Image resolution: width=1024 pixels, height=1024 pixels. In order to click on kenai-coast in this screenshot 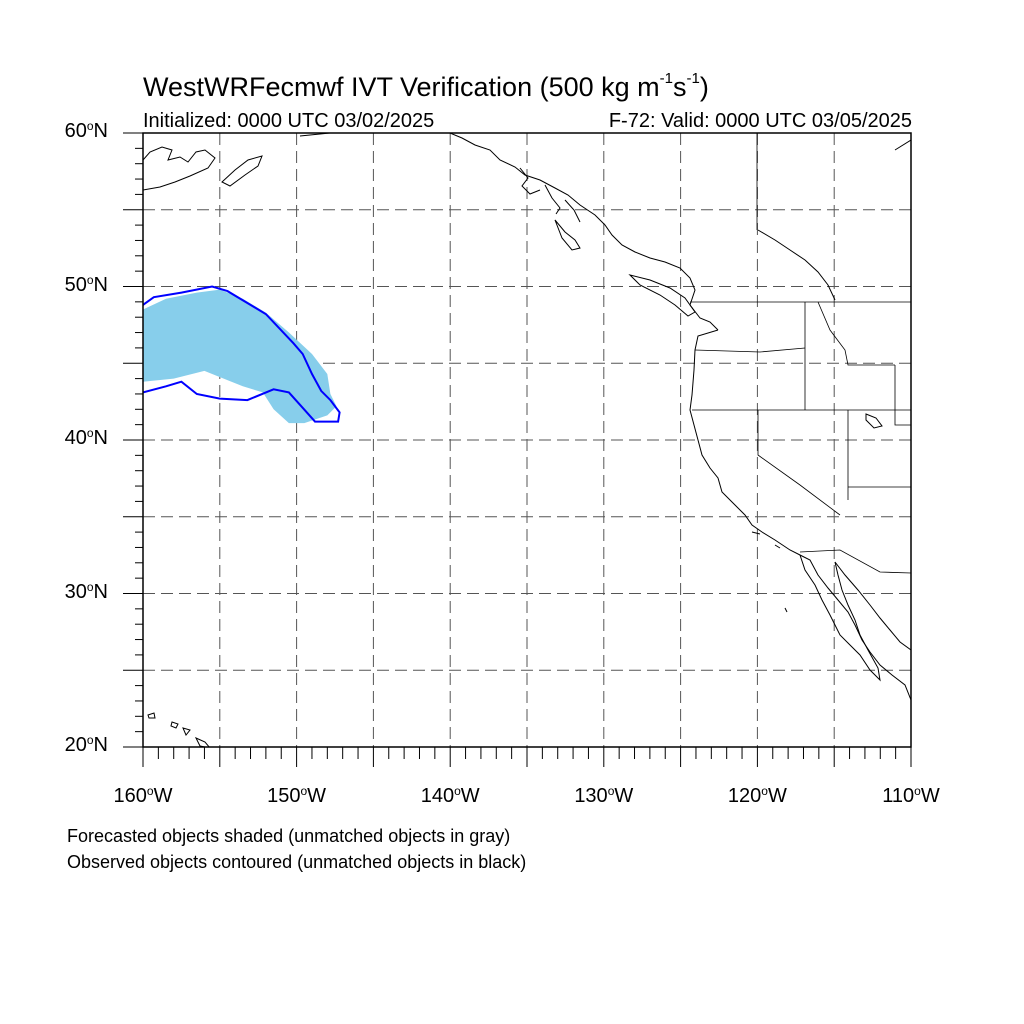, I will do `click(242, 171)`.